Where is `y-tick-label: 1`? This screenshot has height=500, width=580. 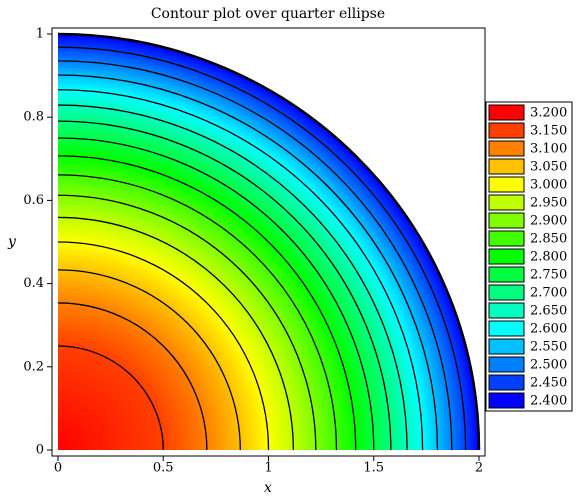 y-tick-label: 1 is located at coordinates (40, 34).